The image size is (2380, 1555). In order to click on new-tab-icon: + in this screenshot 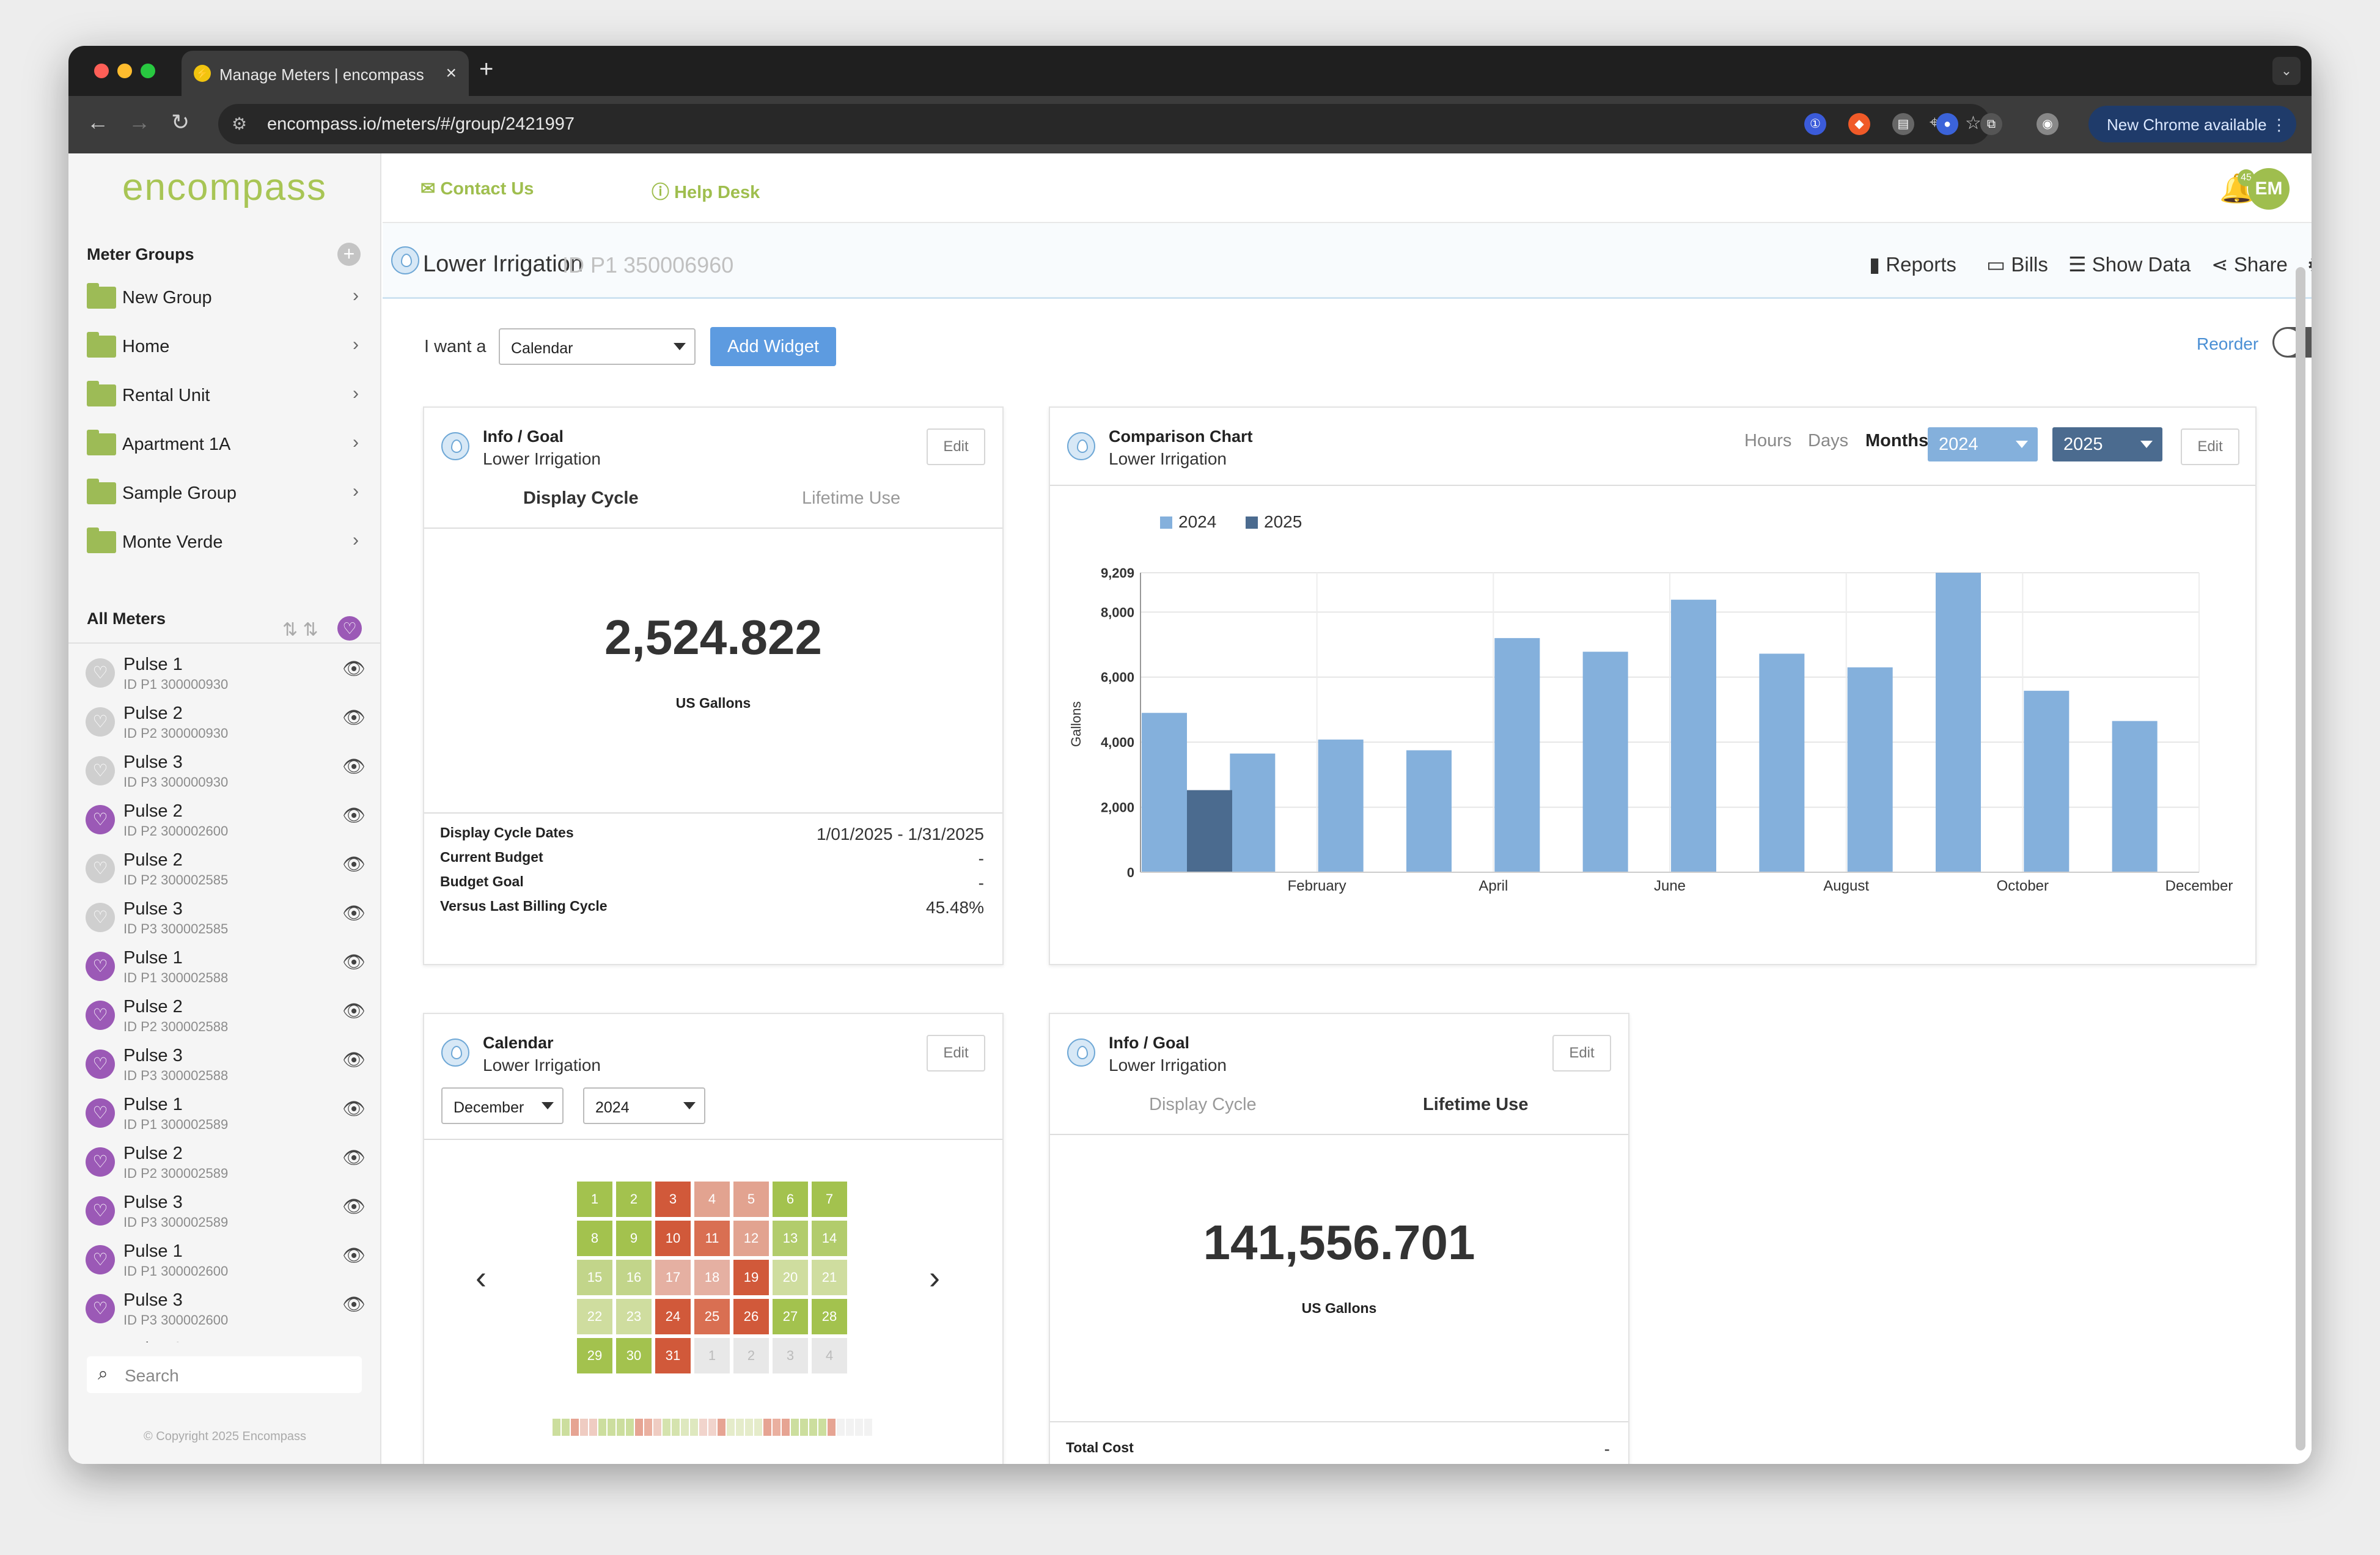, I will do `click(486, 69)`.